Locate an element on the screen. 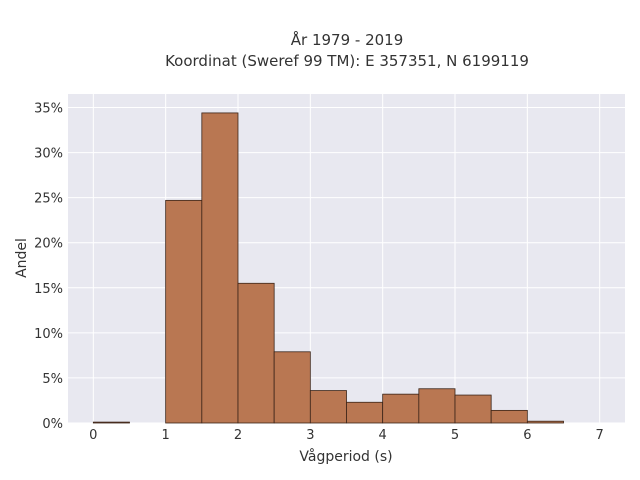  y-axis-ticks: 0% 5% 10% 15% 20% 25% 30% 35% is located at coordinates (48, 267).